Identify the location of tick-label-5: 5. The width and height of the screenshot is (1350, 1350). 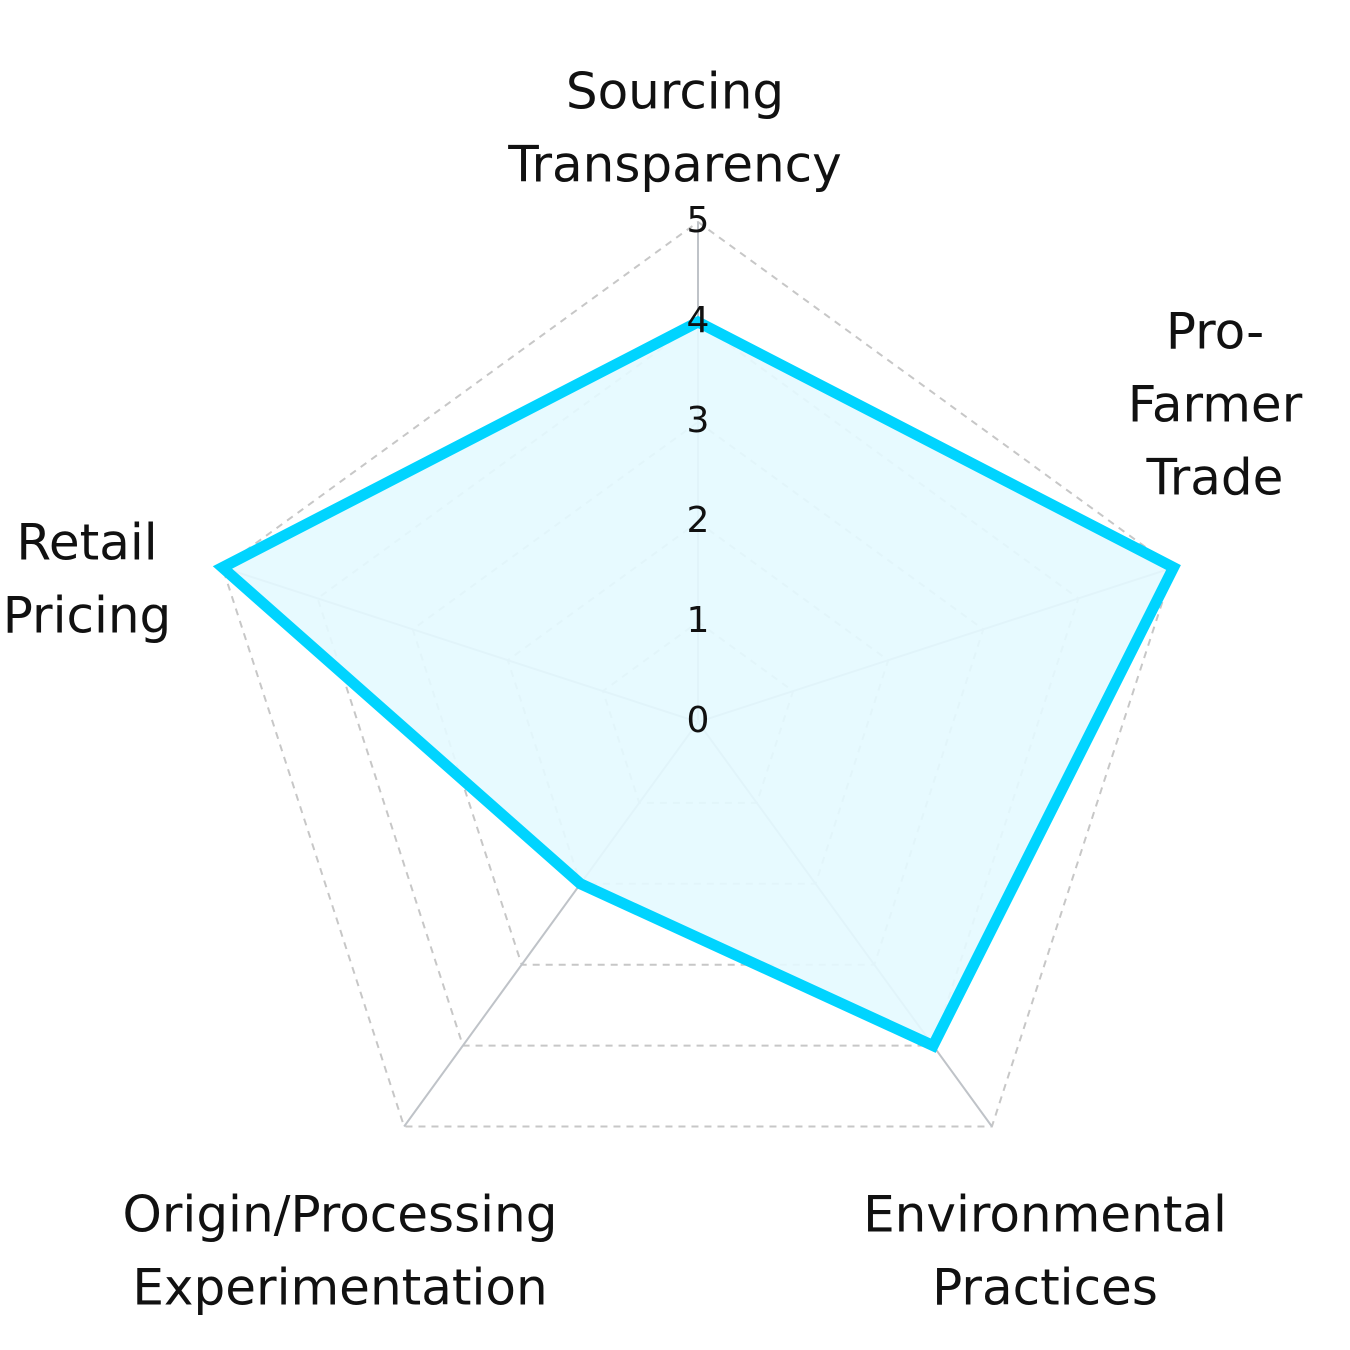
(698, 220).